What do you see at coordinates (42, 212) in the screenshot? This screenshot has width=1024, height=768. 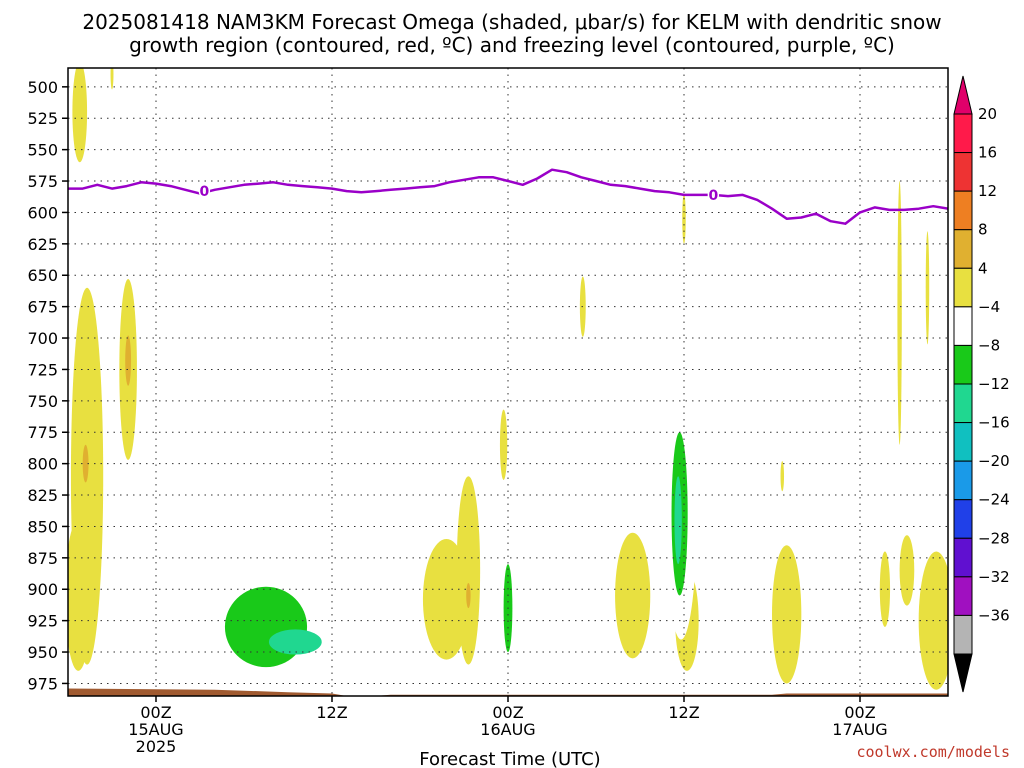 I see `y-tick-label-600: 600` at bounding box center [42, 212].